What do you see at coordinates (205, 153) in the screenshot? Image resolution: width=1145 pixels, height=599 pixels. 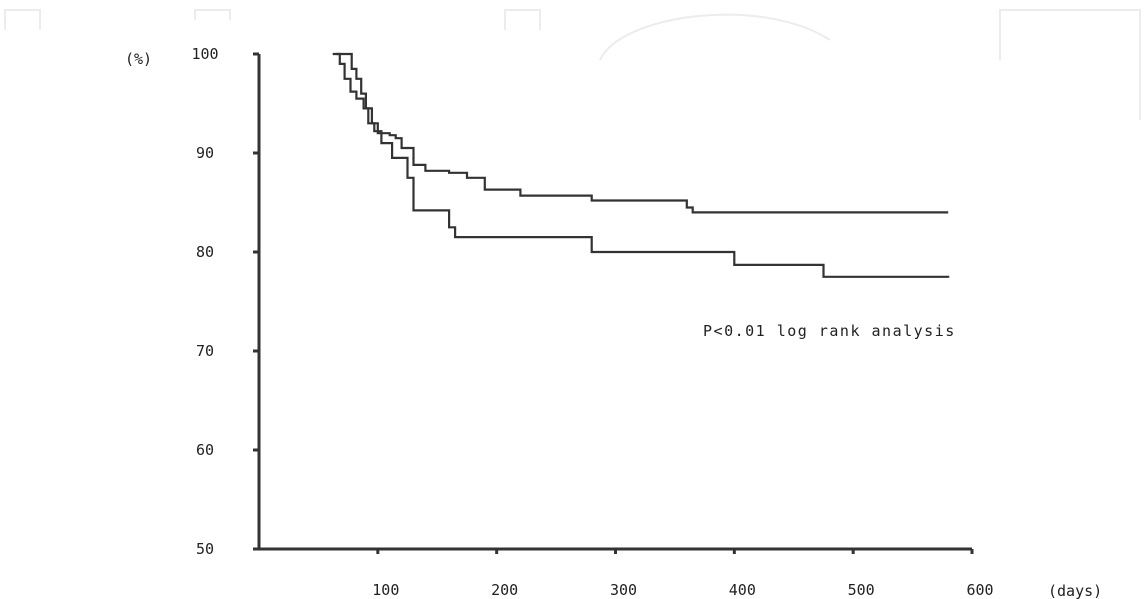 I see `y-tick-label: 90` at bounding box center [205, 153].